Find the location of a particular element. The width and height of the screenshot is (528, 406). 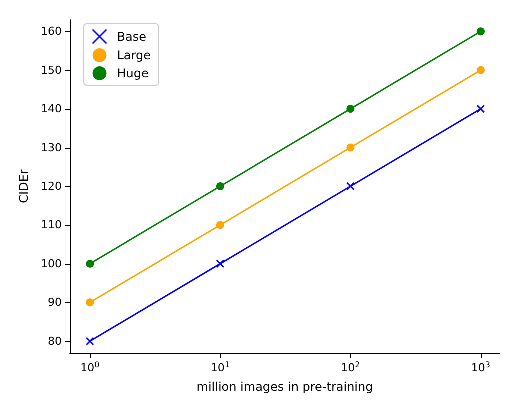

y-tick-label: 90 is located at coordinates (55, 303).